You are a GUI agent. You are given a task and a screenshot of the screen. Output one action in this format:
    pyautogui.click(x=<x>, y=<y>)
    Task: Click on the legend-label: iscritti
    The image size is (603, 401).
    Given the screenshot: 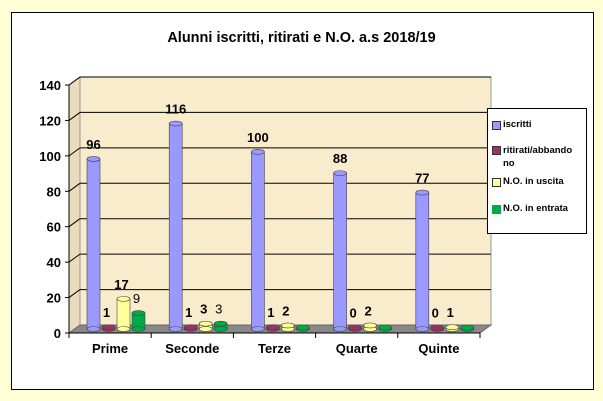 What is the action you would take?
    pyautogui.click(x=517, y=124)
    